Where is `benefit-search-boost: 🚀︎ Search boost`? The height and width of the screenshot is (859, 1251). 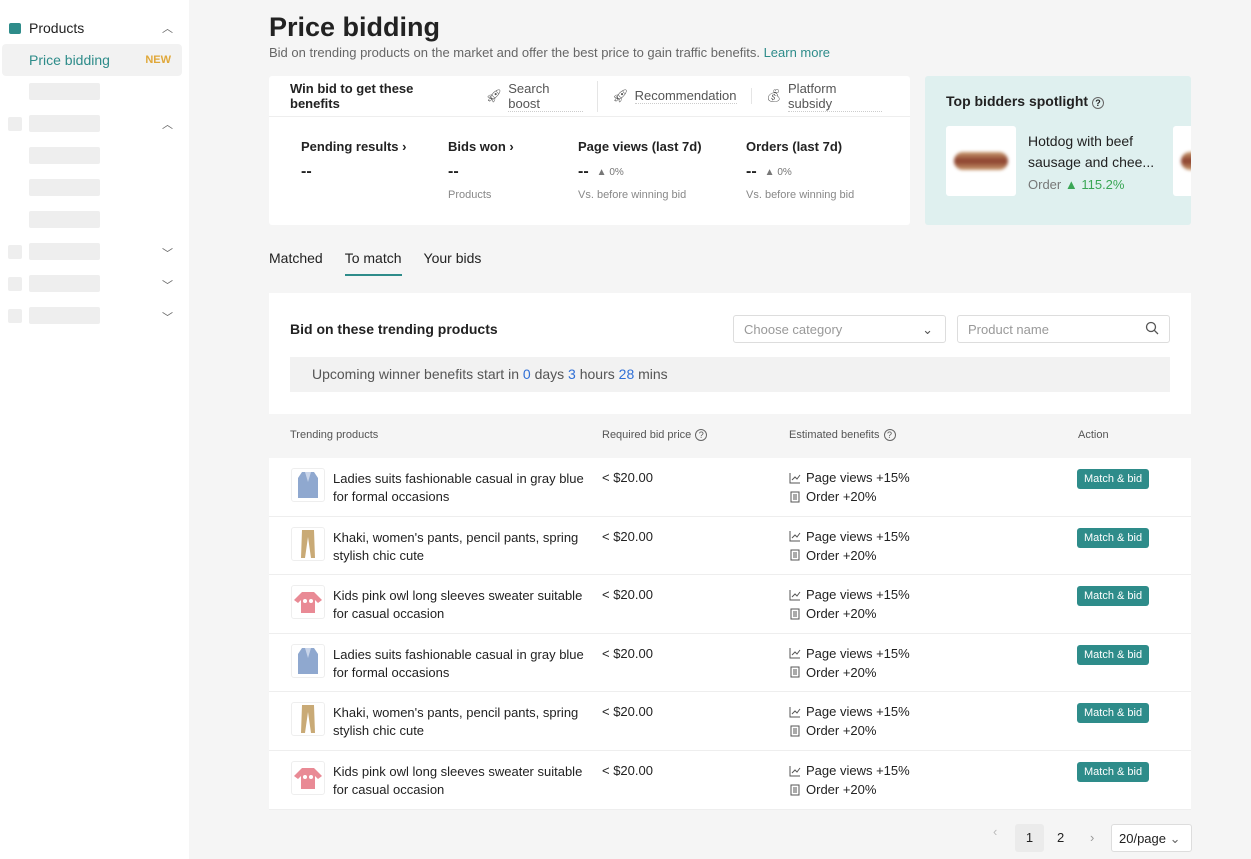
benefit-search-boost: 🚀︎ Search boost is located at coordinates (542, 96).